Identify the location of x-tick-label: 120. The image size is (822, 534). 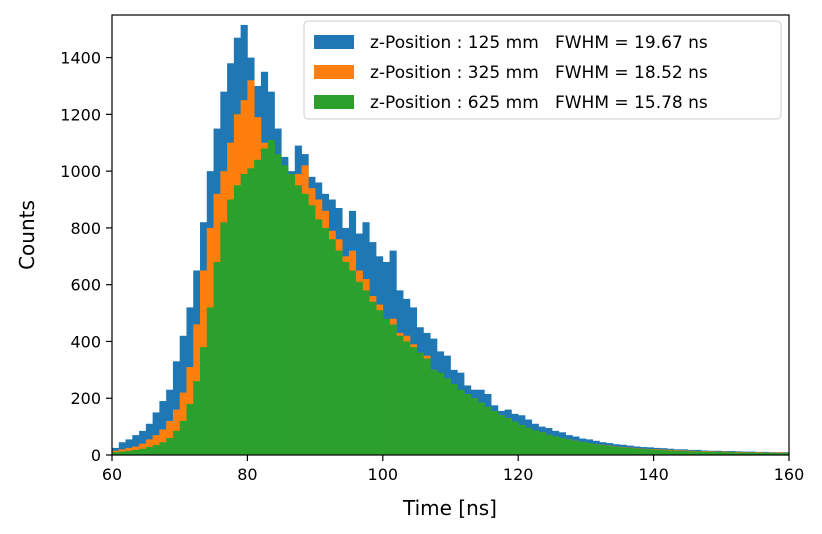
(518, 474).